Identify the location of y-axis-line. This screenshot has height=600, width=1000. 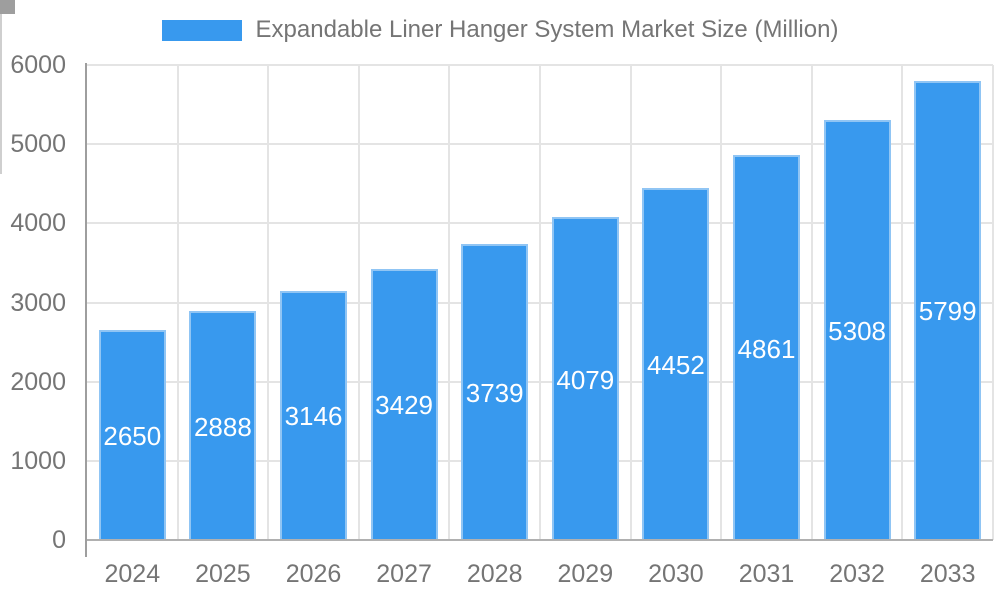
(86, 310).